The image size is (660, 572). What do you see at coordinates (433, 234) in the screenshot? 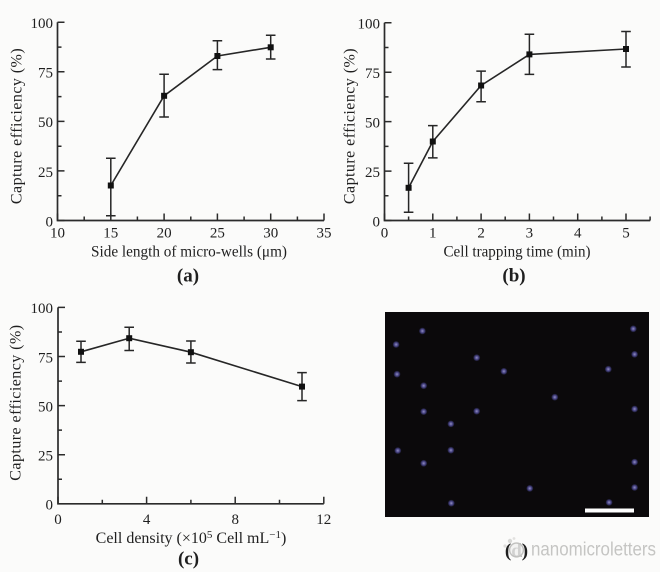
I see `svg-text: 1` at bounding box center [433, 234].